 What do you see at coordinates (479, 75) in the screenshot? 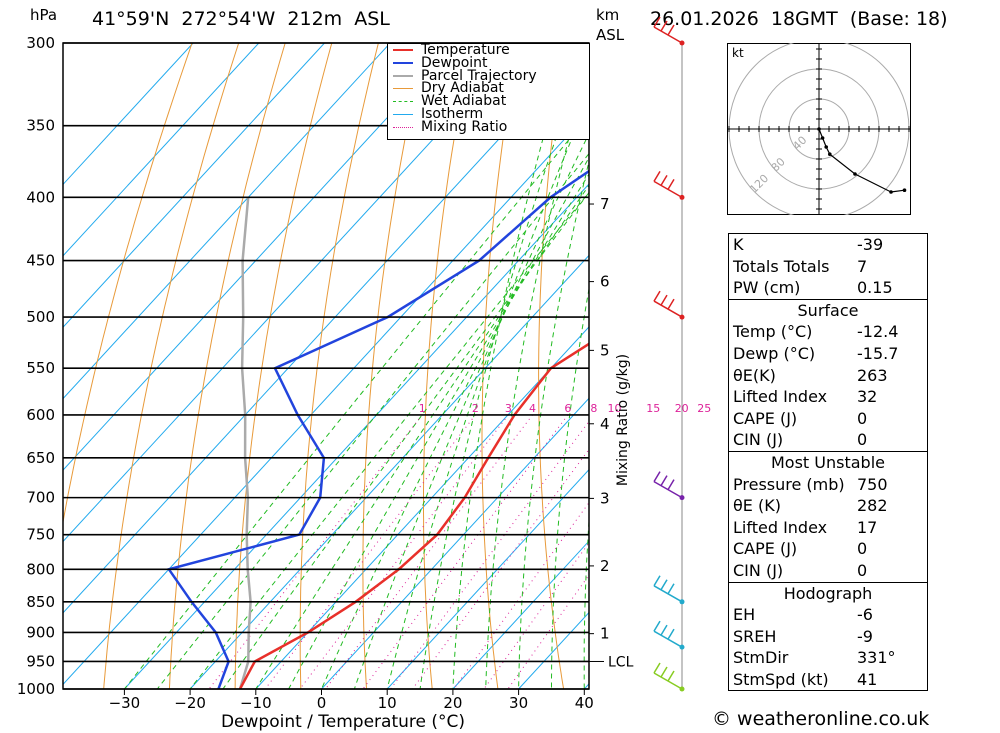
I see `legend-label: Parcel Trajectory` at bounding box center [479, 75].